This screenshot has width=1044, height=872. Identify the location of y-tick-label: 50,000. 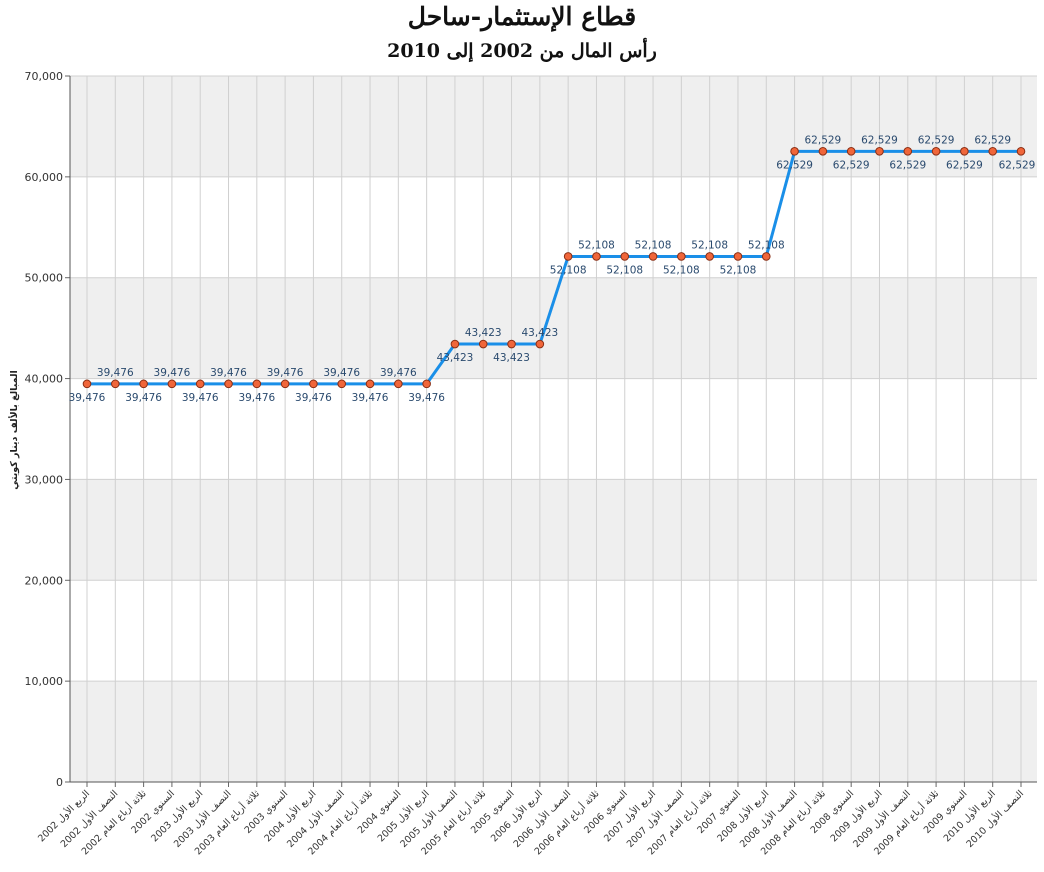
(44, 278).